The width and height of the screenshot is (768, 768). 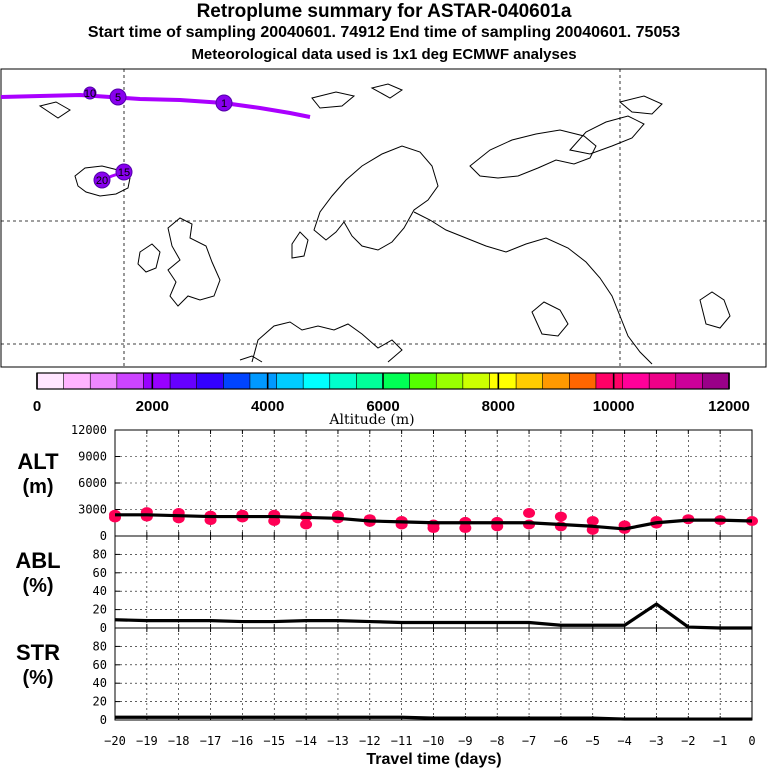 What do you see at coordinates (384, 585) in the screenshot?
I see `panel-abl: 0 20 40 60 80 ABL(%)` at bounding box center [384, 585].